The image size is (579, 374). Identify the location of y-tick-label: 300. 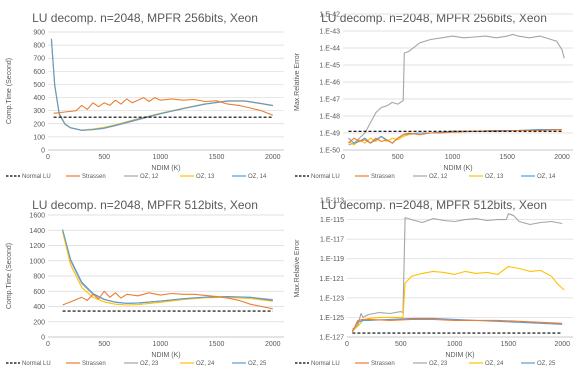
(39, 111).